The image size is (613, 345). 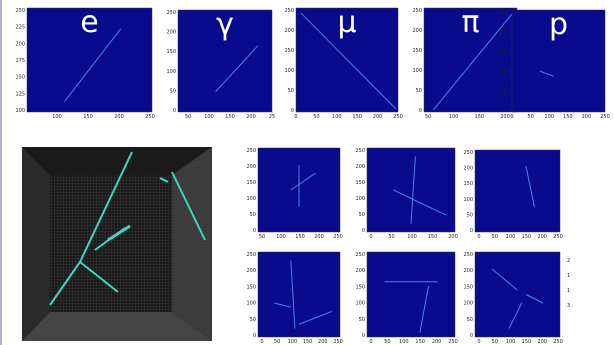 What do you see at coordinates (89, 22) in the screenshot?
I see `particle-label: e` at bounding box center [89, 22].